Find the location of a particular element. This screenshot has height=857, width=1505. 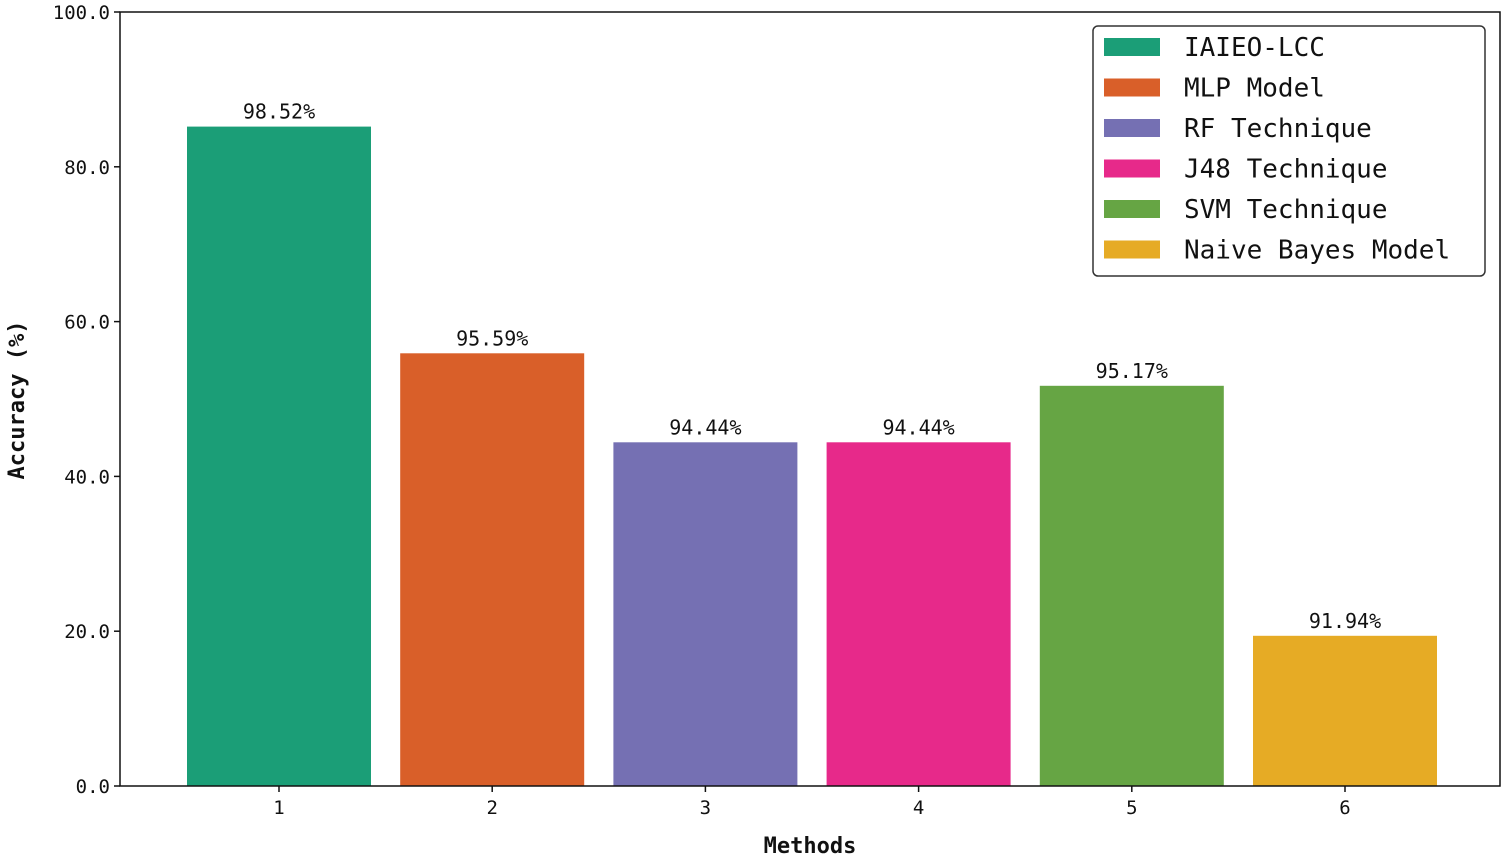

x-tick-label-3: 3 is located at coordinates (705, 808).